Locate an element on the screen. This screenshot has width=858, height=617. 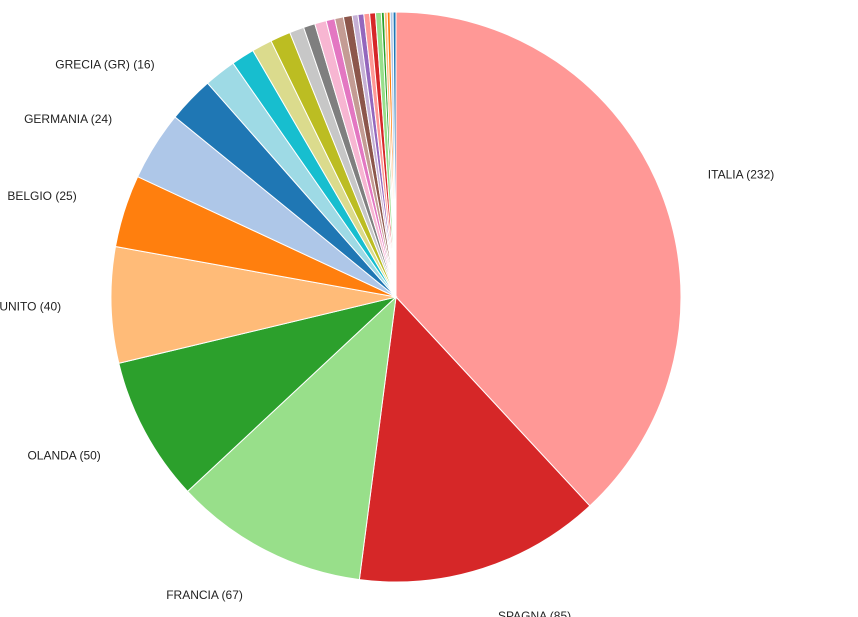
slice-label-4: REGNO UNITO (40) is located at coordinates (30, 307).